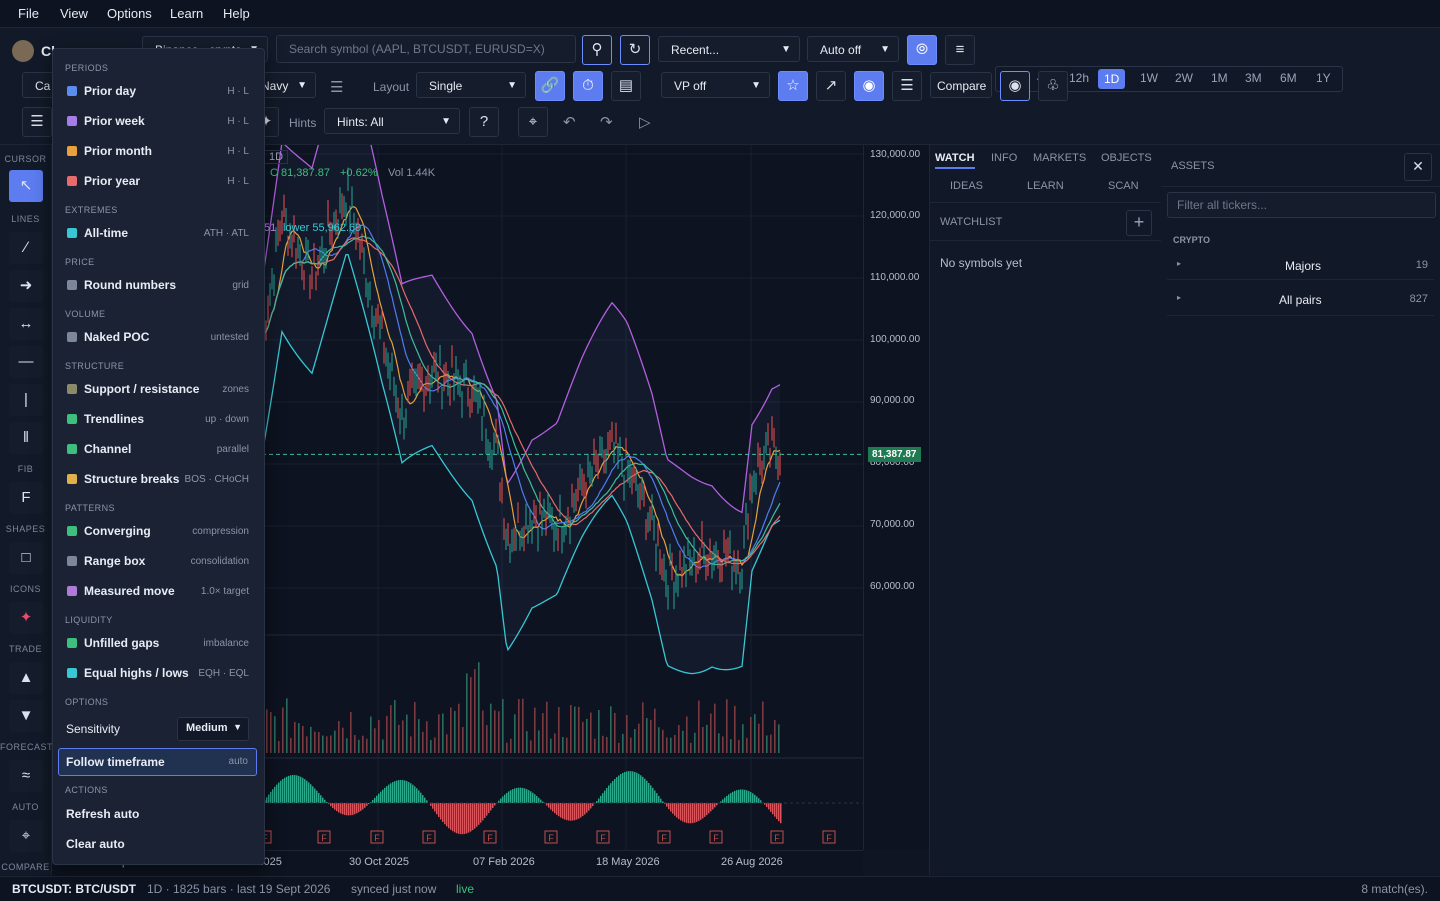 Image resolution: width=1440 pixels, height=901 pixels. What do you see at coordinates (1300, 300) in the screenshot?
I see `asset-row-all-pairs: ▸ All pairs 827` at bounding box center [1300, 300].